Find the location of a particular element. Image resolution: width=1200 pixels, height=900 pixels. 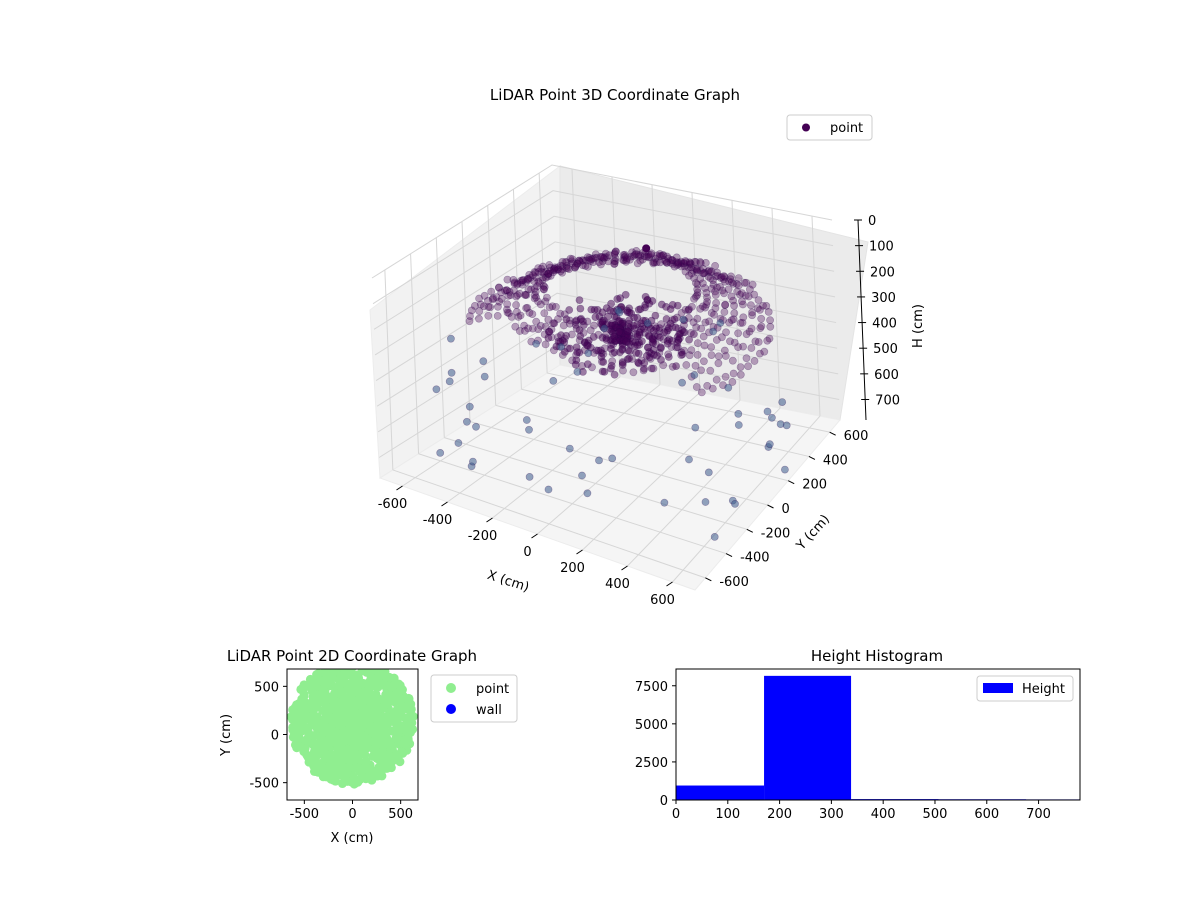

grid-line-y-left is located at coordinates (389, 369).